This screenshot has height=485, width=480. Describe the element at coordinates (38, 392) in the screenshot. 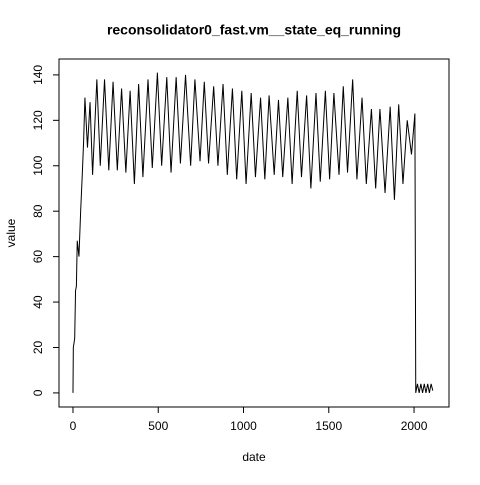

I see `y-tick-label: 0` at that location.